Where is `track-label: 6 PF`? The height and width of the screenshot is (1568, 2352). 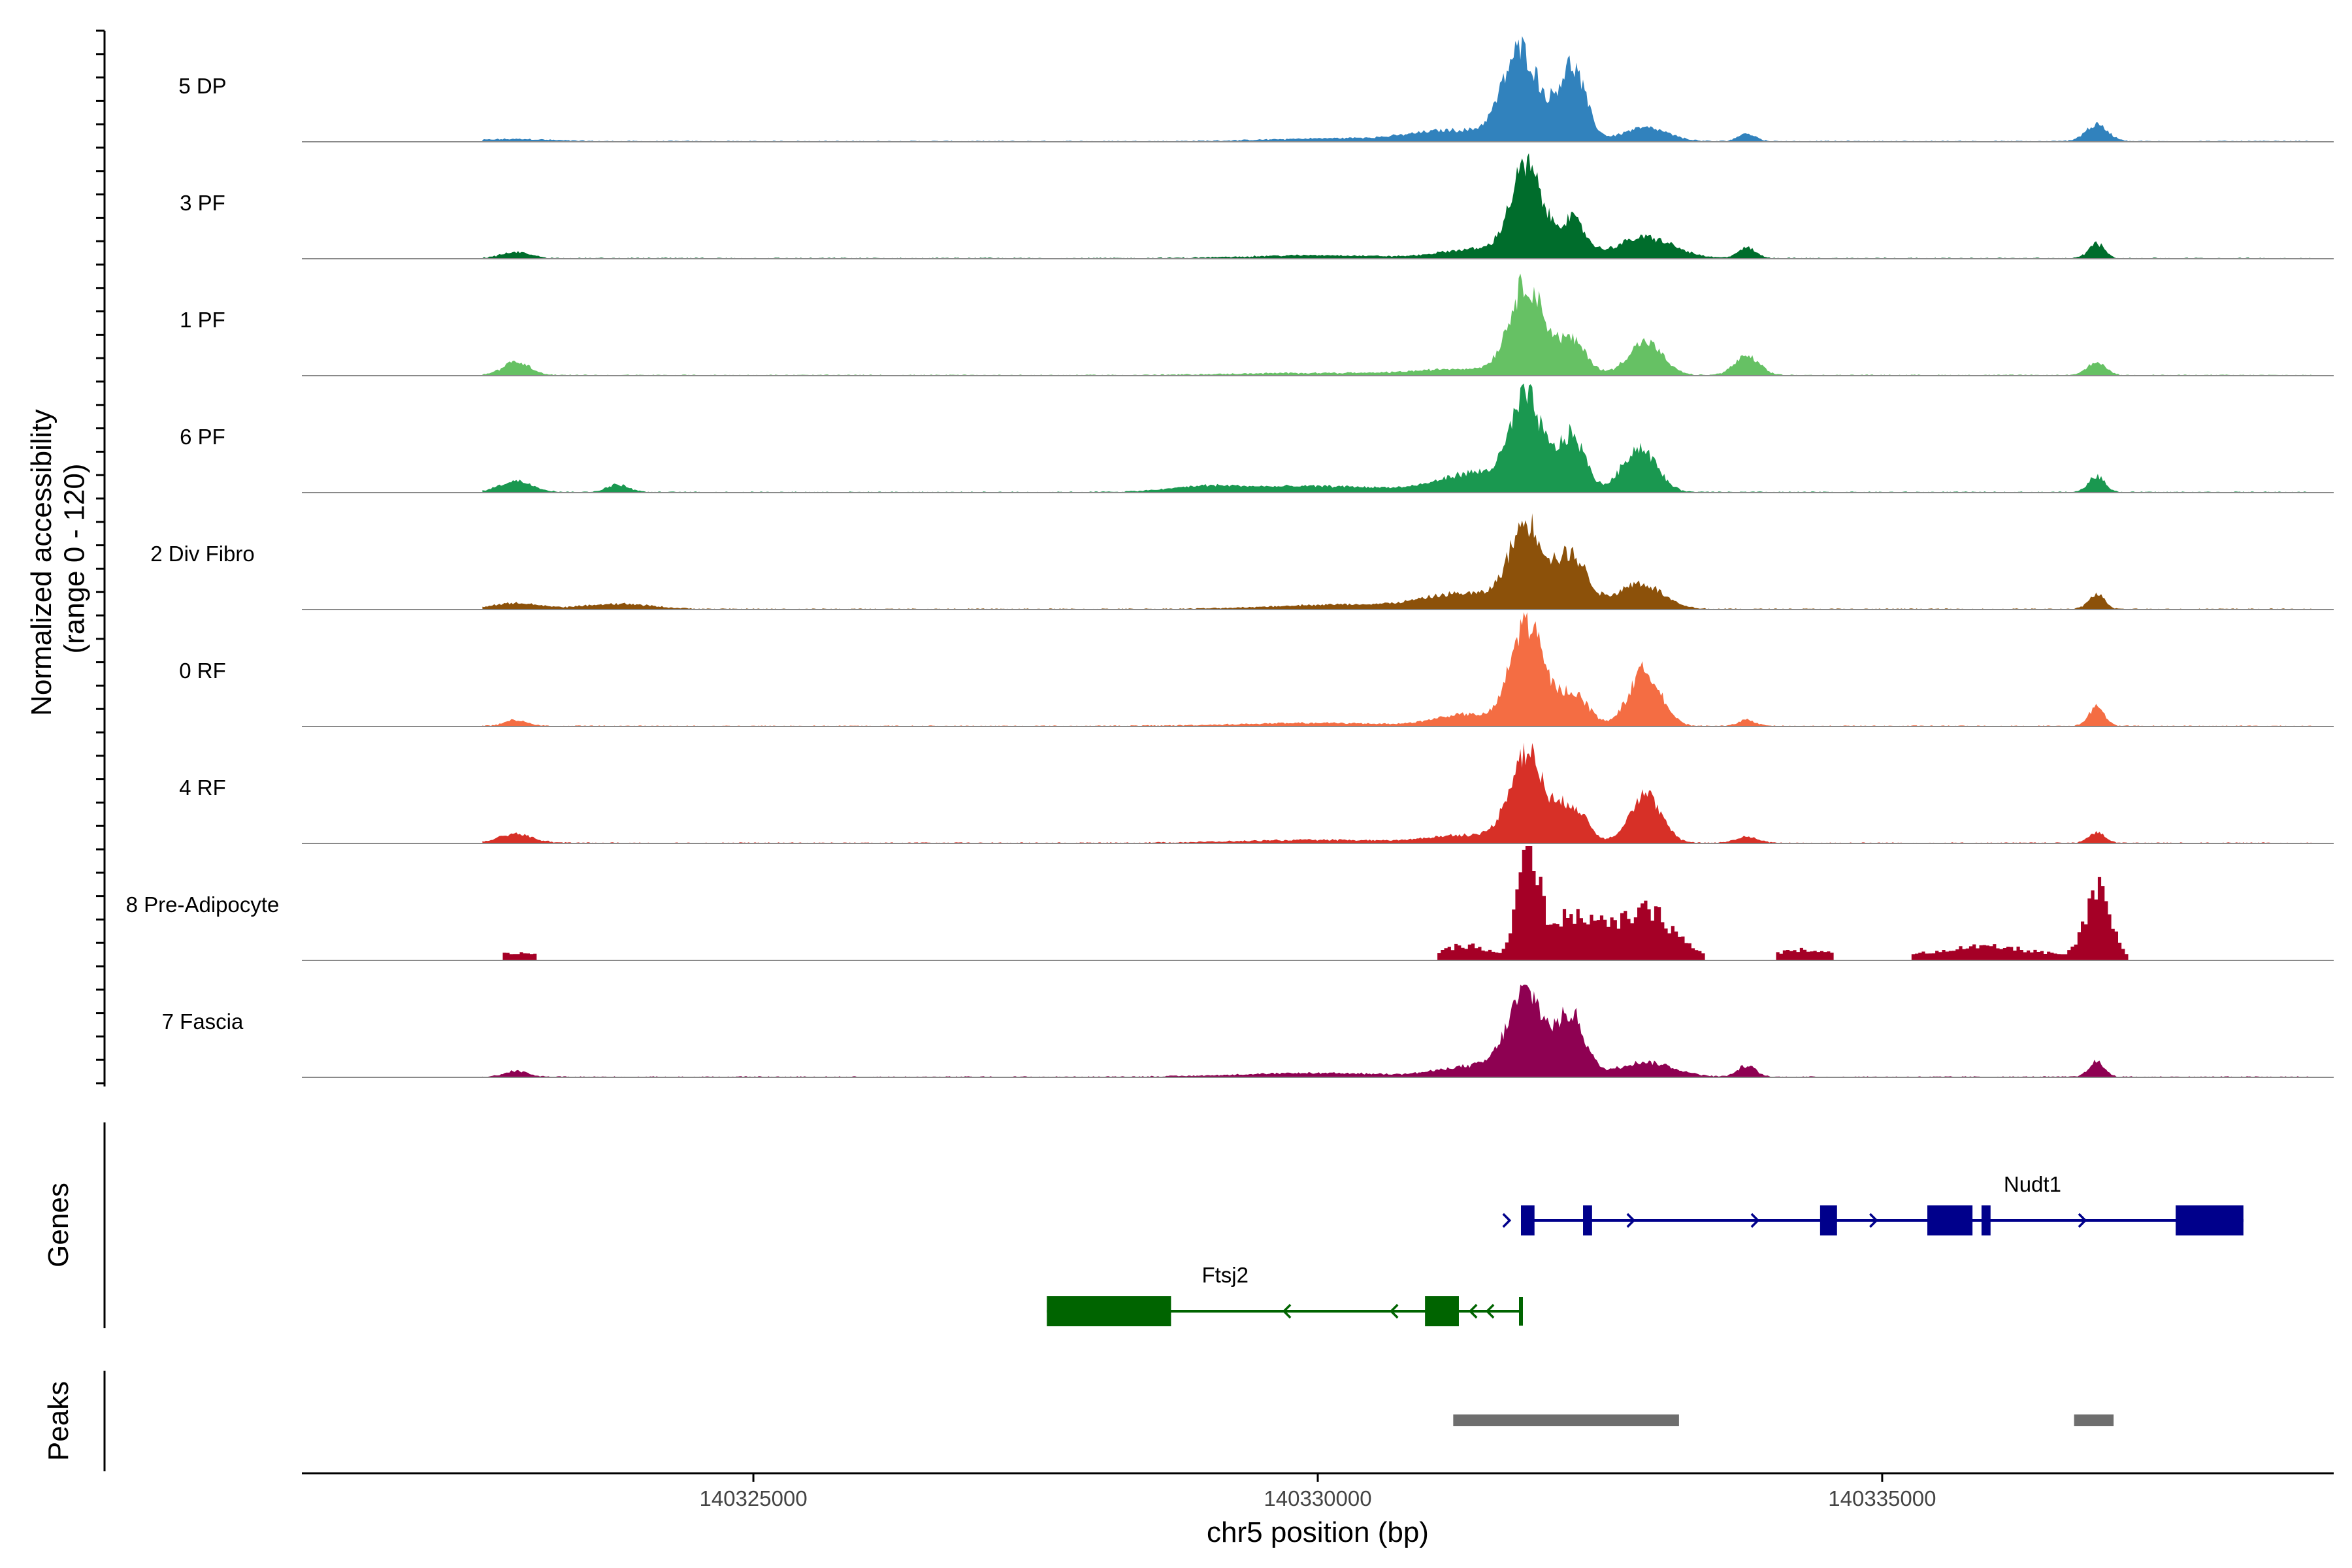
track-label: 6 PF is located at coordinates (202, 437).